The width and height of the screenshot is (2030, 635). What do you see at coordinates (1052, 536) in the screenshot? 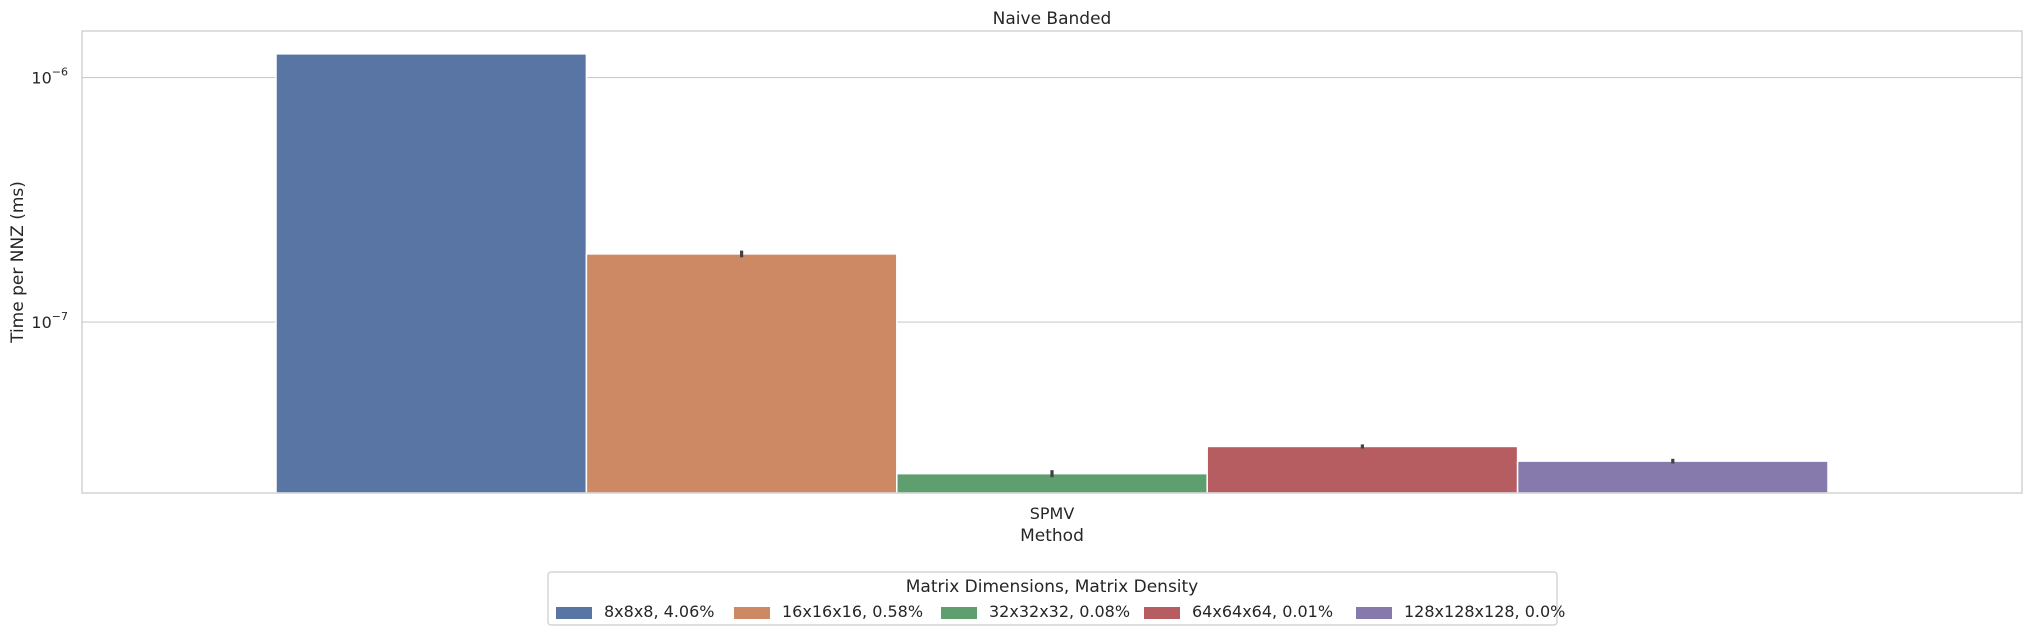
I see `x-axis-label: Method` at bounding box center [1052, 536].